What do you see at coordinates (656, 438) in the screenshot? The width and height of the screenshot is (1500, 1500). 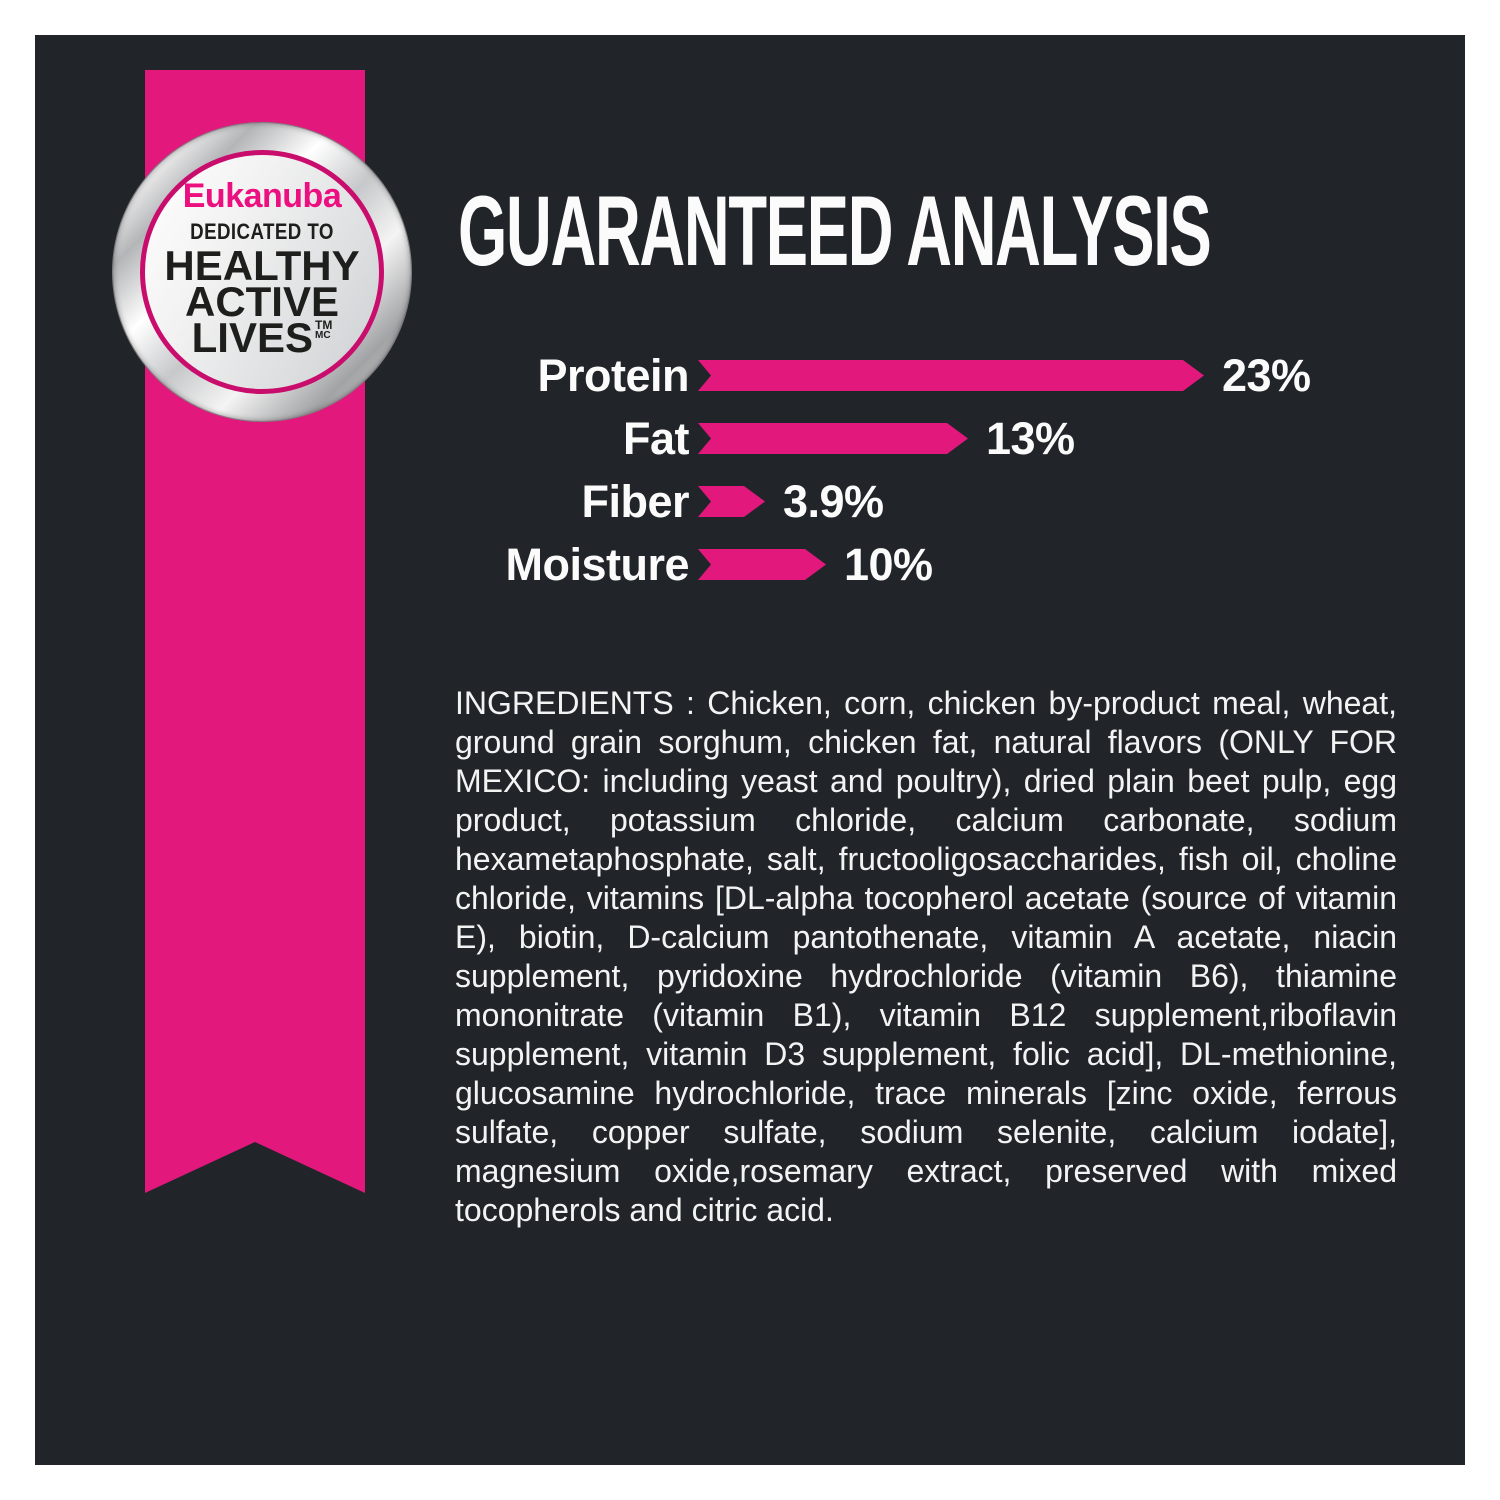 I see `analysis-label: Fat` at bounding box center [656, 438].